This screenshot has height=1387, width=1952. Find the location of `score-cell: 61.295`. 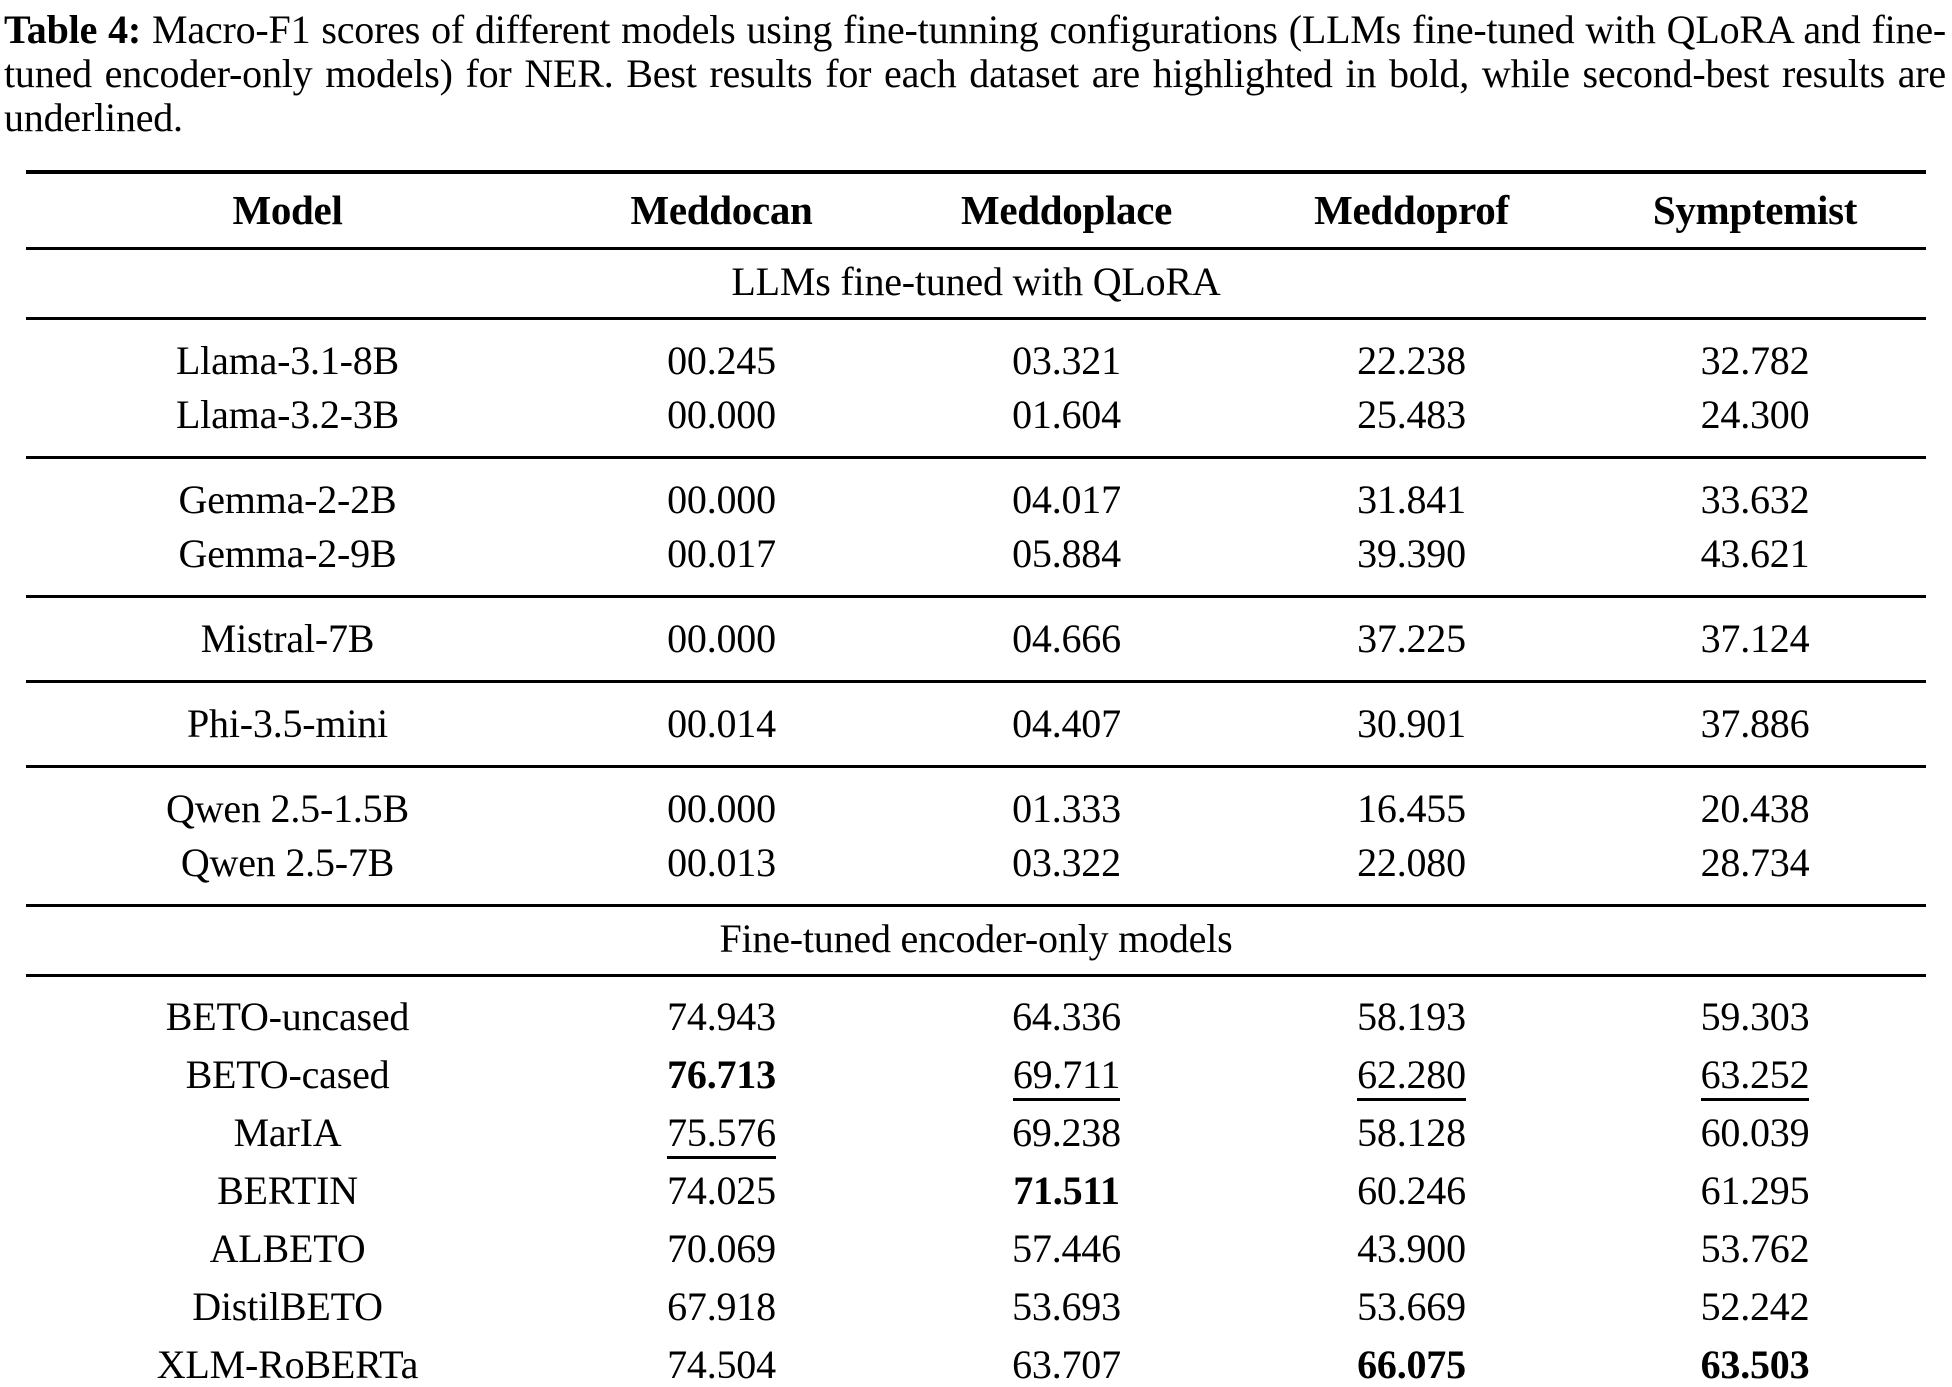

score-cell: 61.295 is located at coordinates (1755, 1191).